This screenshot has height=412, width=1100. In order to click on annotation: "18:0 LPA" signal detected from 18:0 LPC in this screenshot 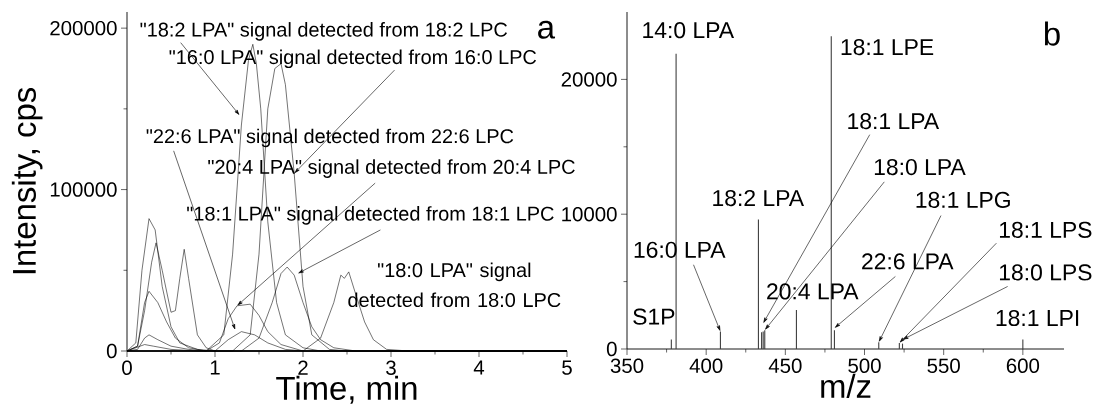, I will do `click(454, 285)`.